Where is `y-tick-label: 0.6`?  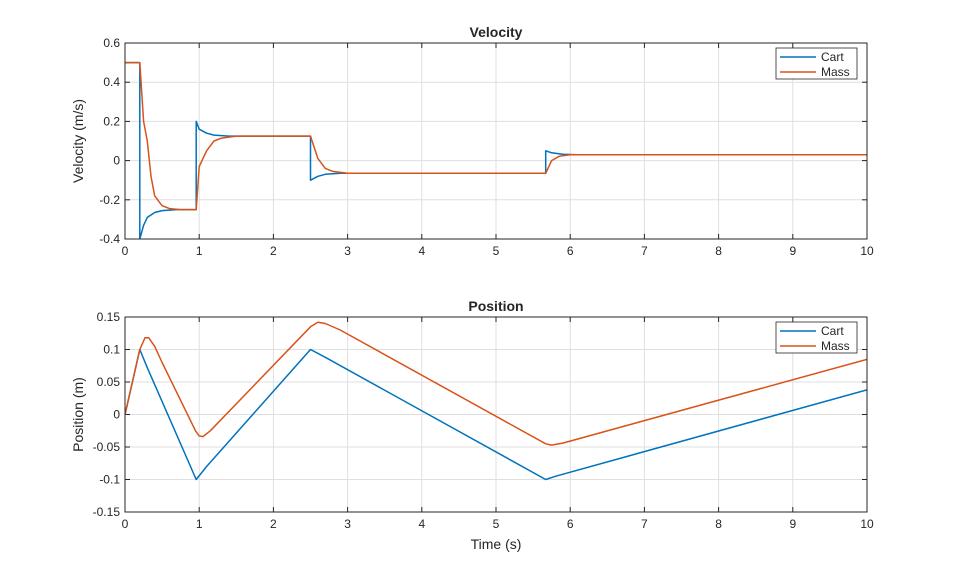
y-tick-label: 0.6 is located at coordinates (111, 43).